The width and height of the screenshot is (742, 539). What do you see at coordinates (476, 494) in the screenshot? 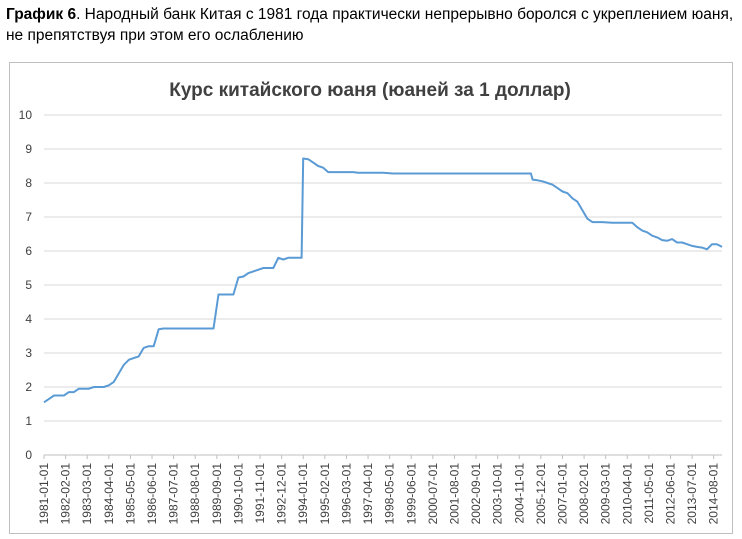
I see `x-tick-label: 2002-09-01` at bounding box center [476, 494].